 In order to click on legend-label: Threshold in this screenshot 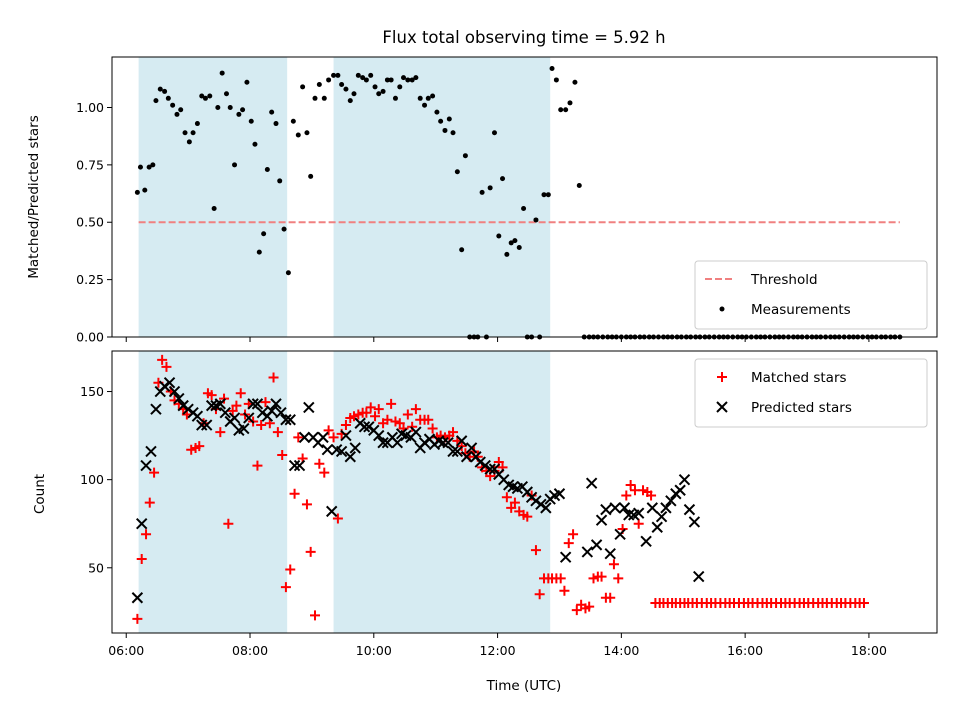, I will do `click(784, 280)`.